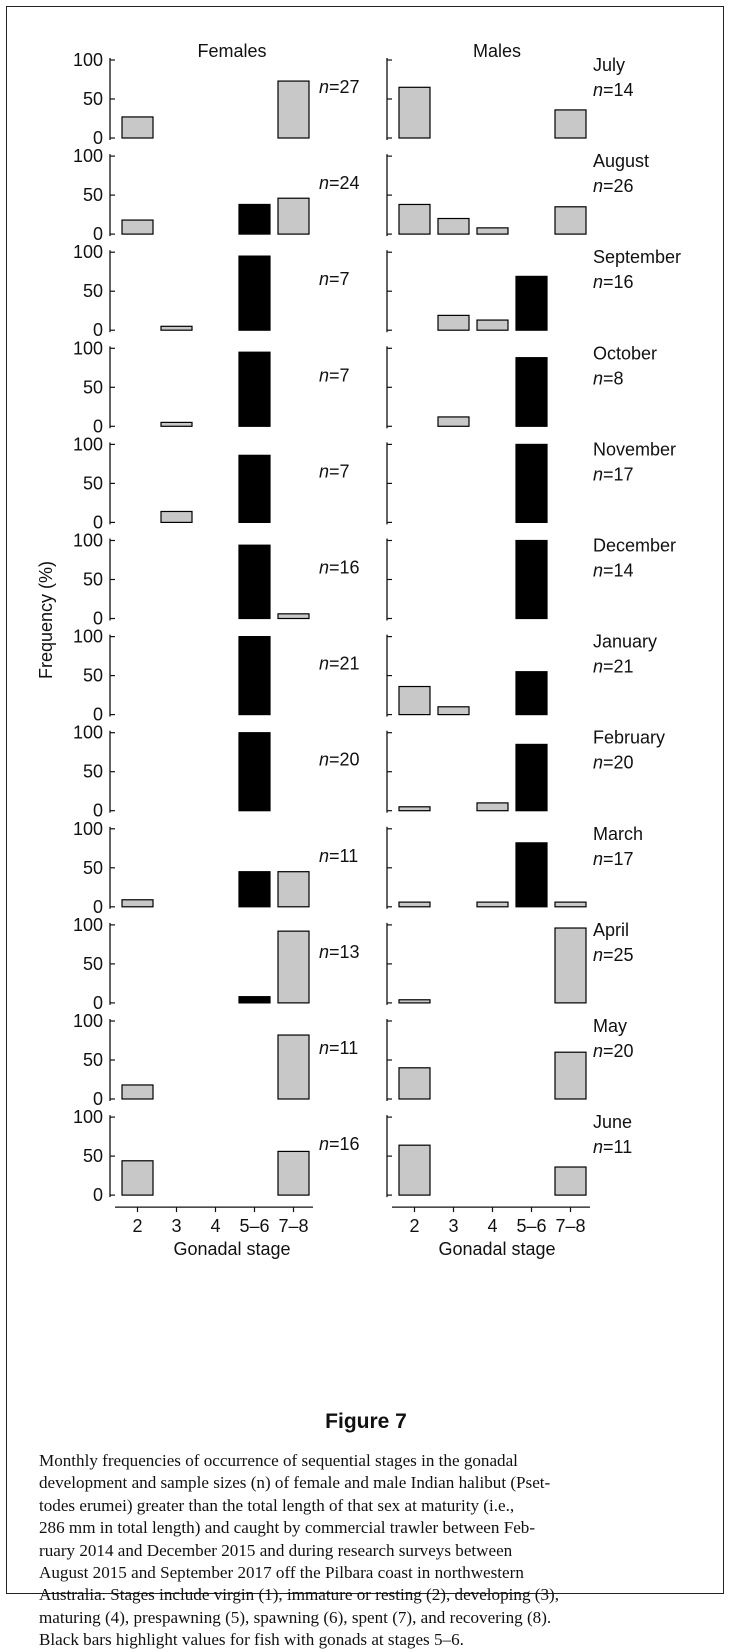 This screenshot has height=1652, width=732. Describe the element at coordinates (366, 1421) in the screenshot. I see `figure-title: Figure 7` at that location.